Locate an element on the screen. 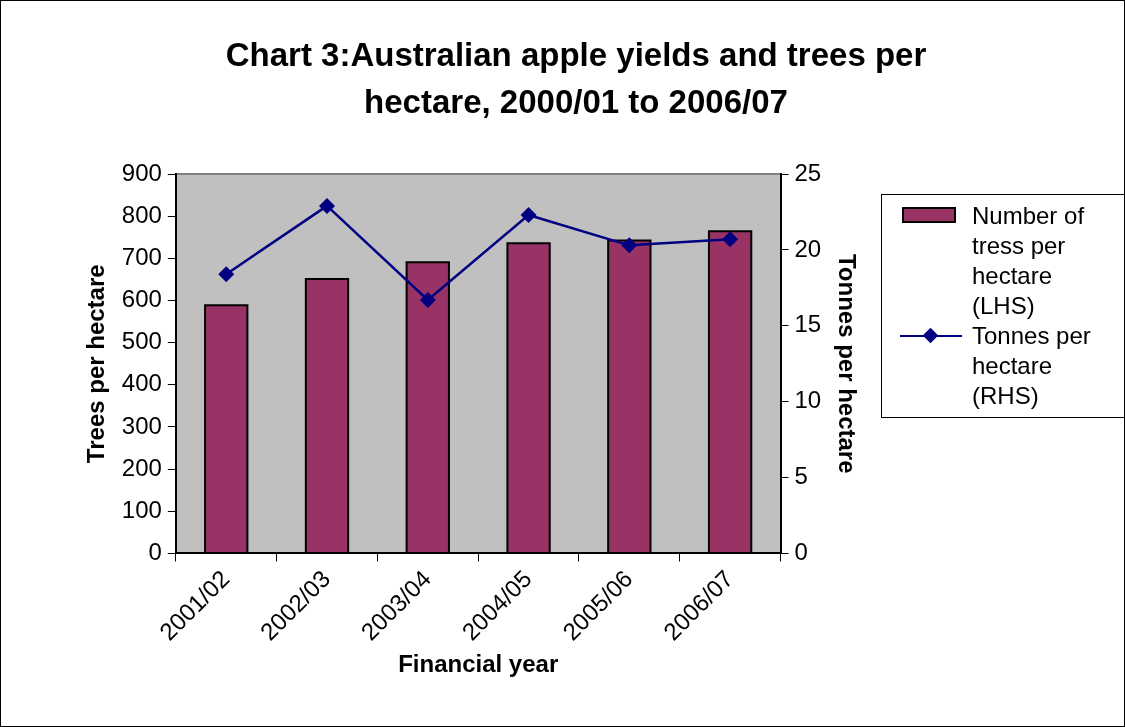 Image resolution: width=1125 pixels, height=727 pixels. y2-axis-title: Tonnes per hectare is located at coordinates (847, 363).